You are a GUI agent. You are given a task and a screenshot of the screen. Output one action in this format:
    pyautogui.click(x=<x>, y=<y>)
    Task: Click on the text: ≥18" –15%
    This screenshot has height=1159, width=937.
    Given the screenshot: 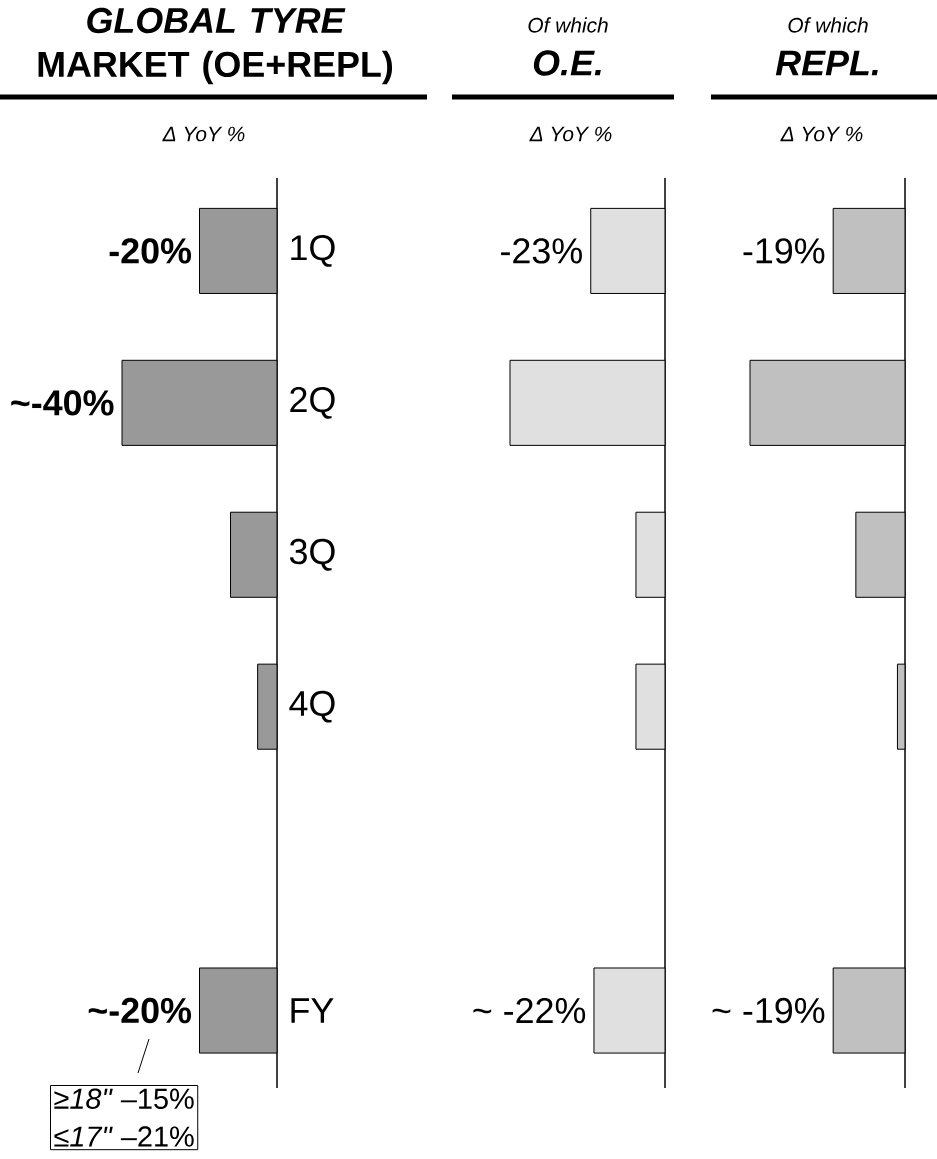 What is the action you would take?
    pyautogui.click(x=124, y=1098)
    